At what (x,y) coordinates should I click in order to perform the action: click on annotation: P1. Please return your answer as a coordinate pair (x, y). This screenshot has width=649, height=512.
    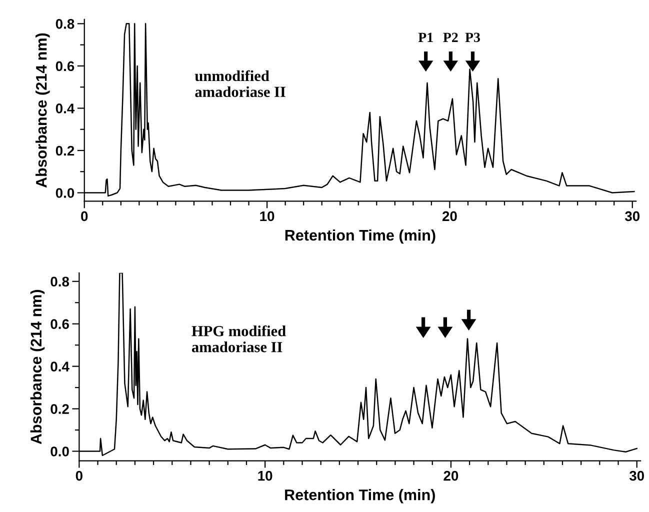
    Looking at the image, I should click on (425, 37).